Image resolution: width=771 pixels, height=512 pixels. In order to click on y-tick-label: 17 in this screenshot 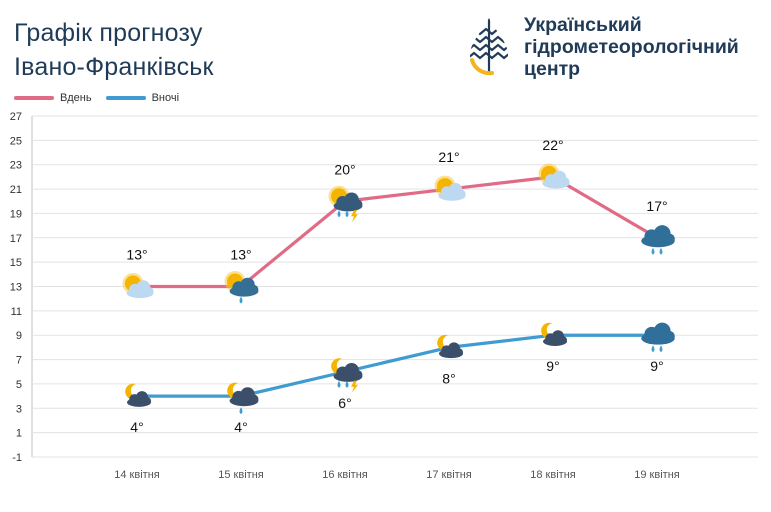, I will do `click(16, 239)`.